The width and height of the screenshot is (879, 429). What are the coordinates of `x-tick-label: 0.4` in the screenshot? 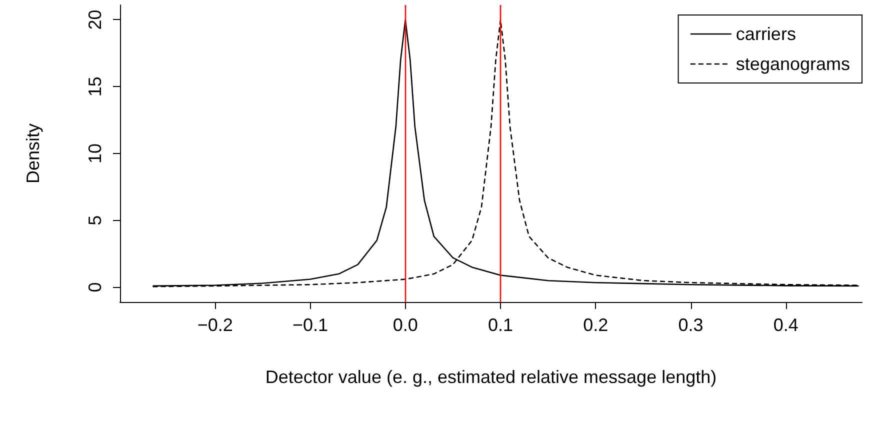 It's located at (785, 325).